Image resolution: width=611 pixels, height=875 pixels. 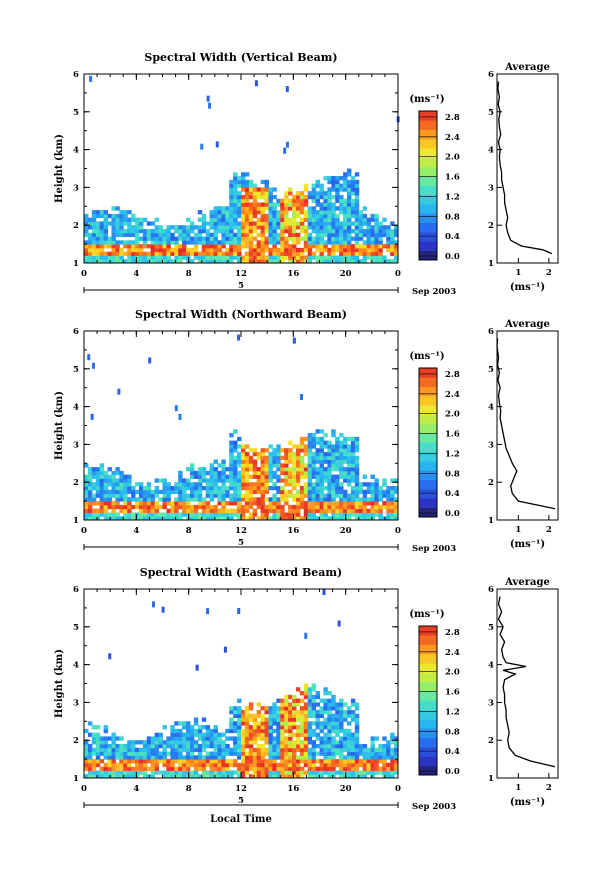 I want to click on colorbar-tick-label: 2.8, so click(x=452, y=118).